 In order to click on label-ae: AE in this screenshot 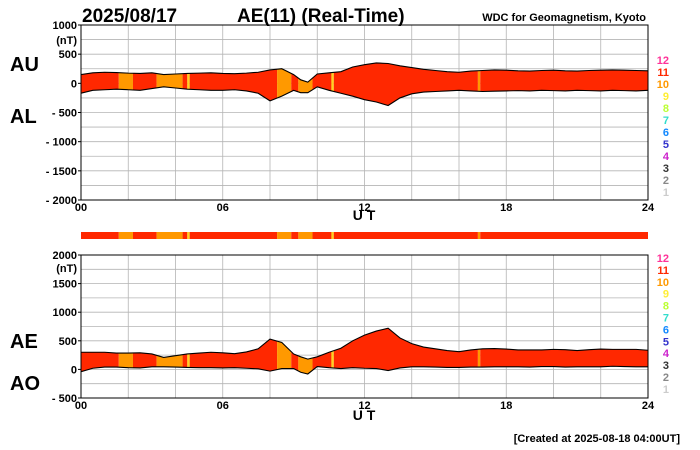, I will do `click(24, 342)`.